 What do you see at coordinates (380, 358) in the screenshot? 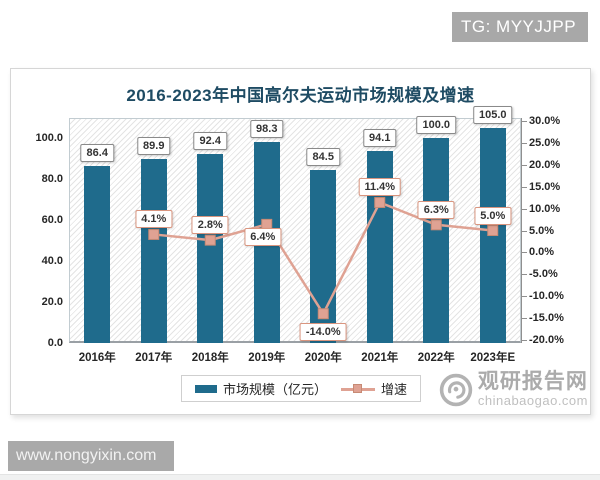
I see `x-axis-tick-label: 2021年` at bounding box center [380, 358].